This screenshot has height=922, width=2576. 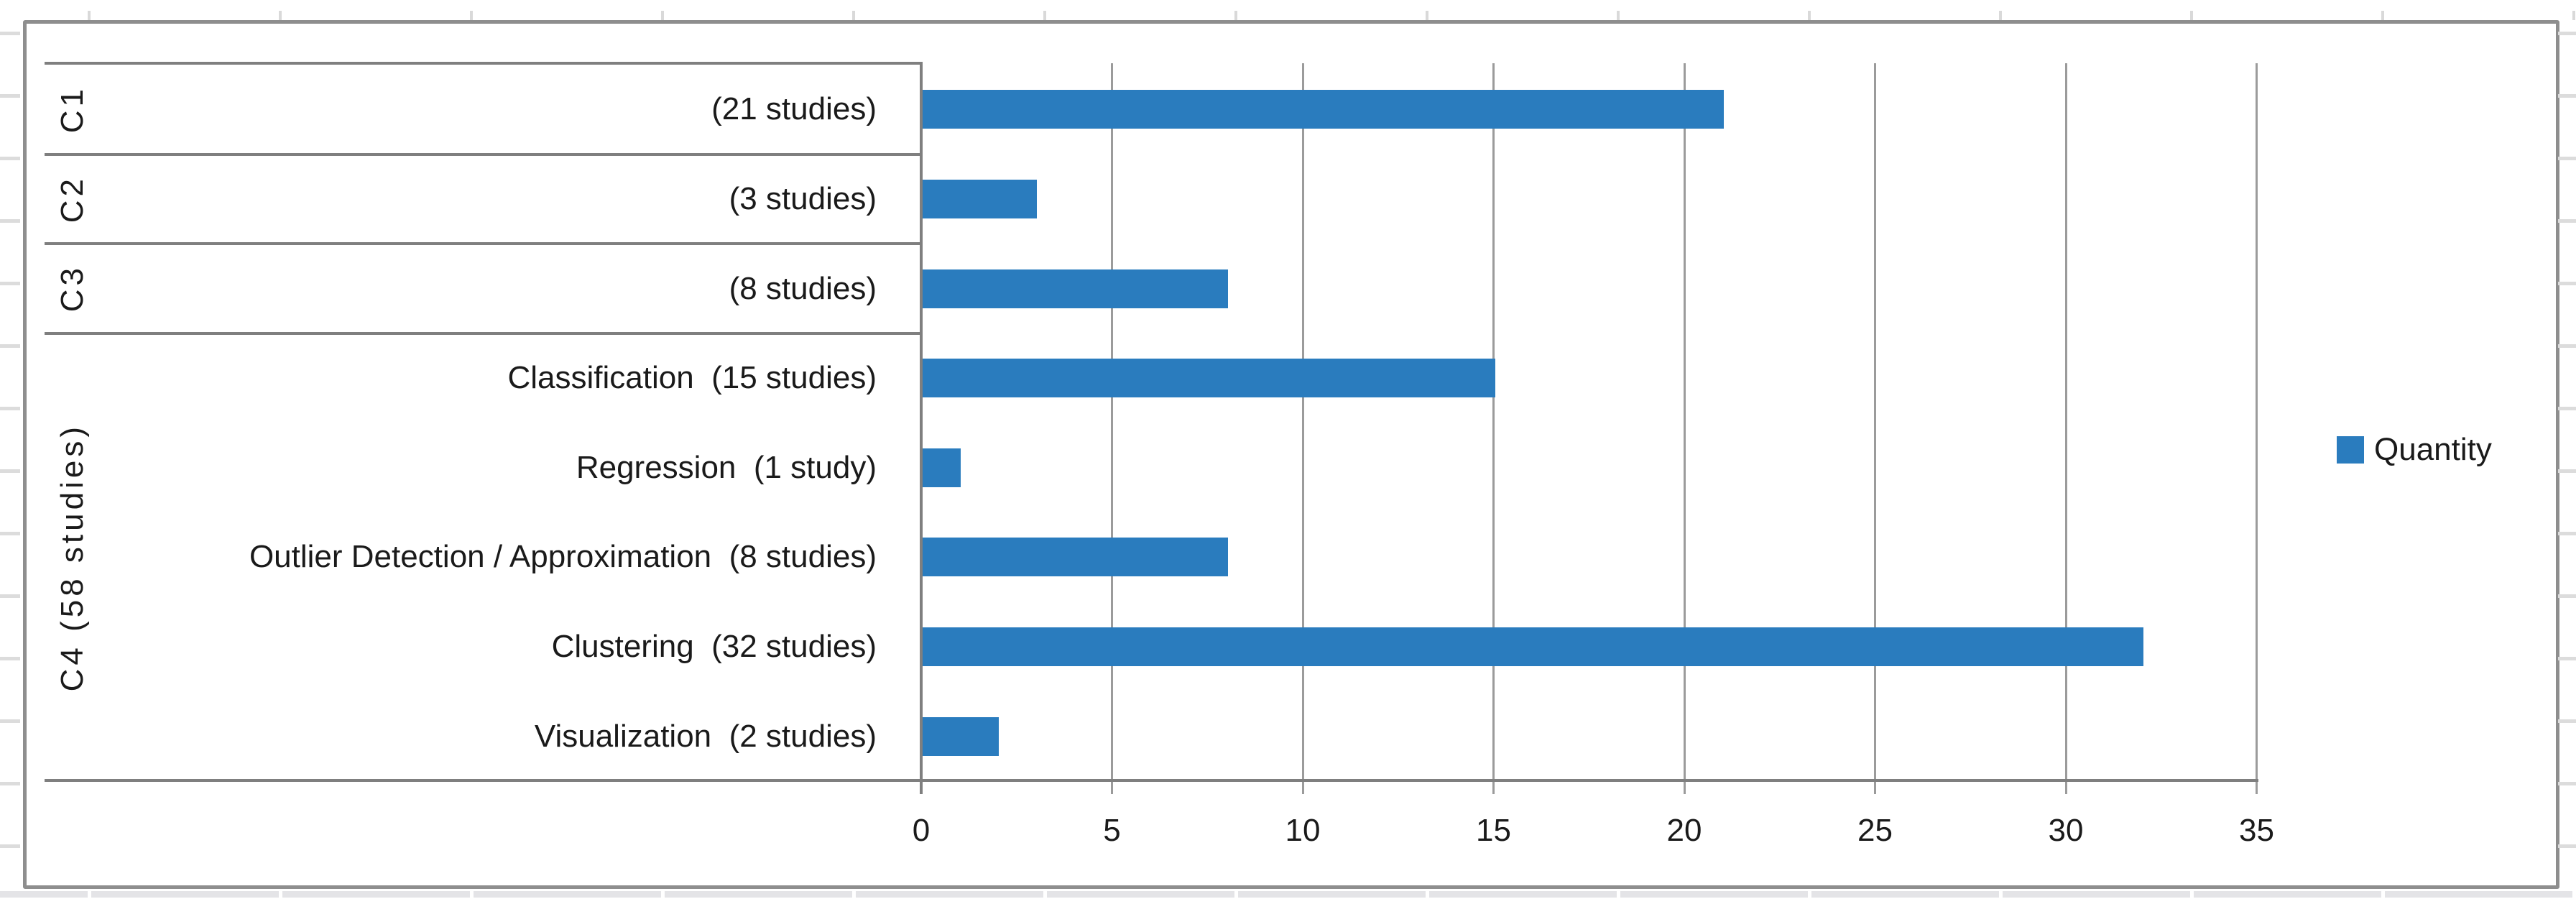 I want to click on legend: Quantity, so click(x=2414, y=450).